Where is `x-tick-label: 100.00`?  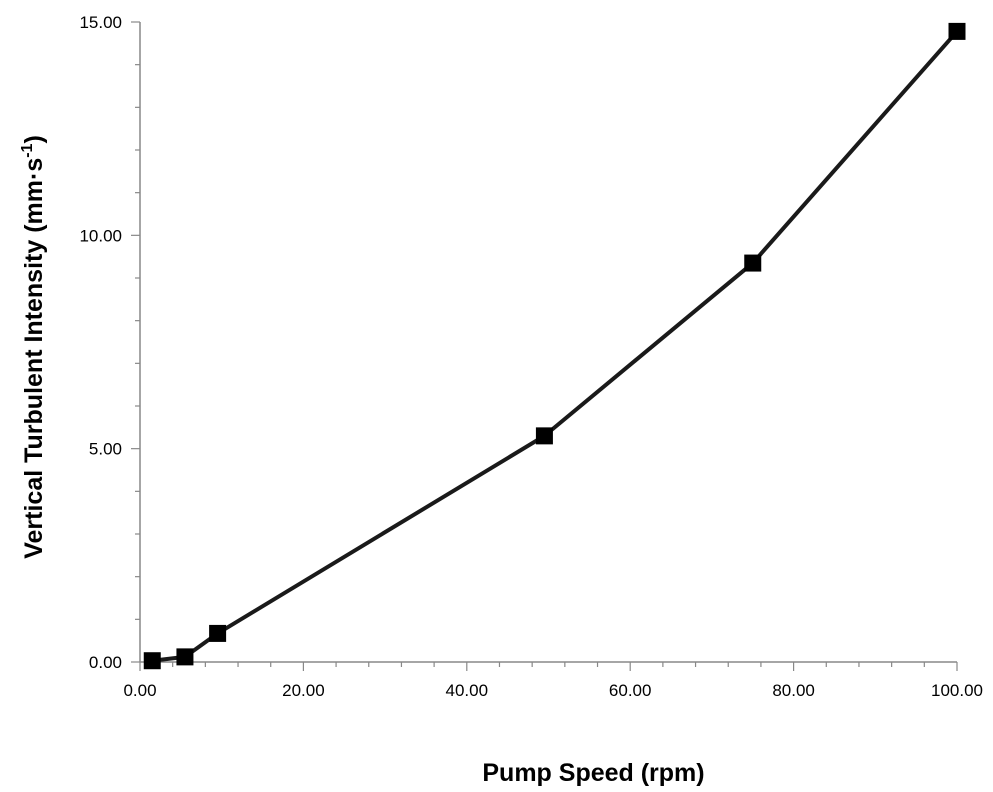
x-tick-label: 100.00 is located at coordinates (957, 690).